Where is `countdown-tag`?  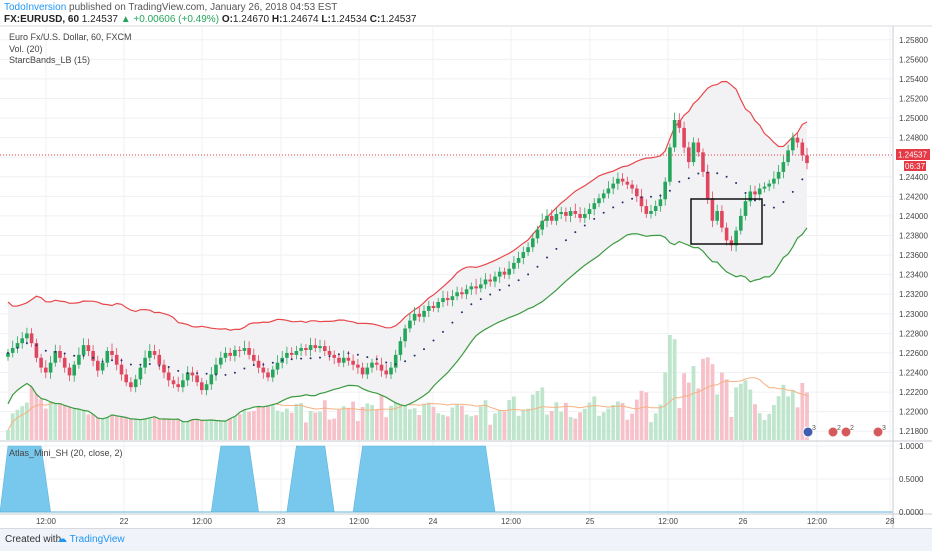
countdown-tag is located at coordinates (915, 166).